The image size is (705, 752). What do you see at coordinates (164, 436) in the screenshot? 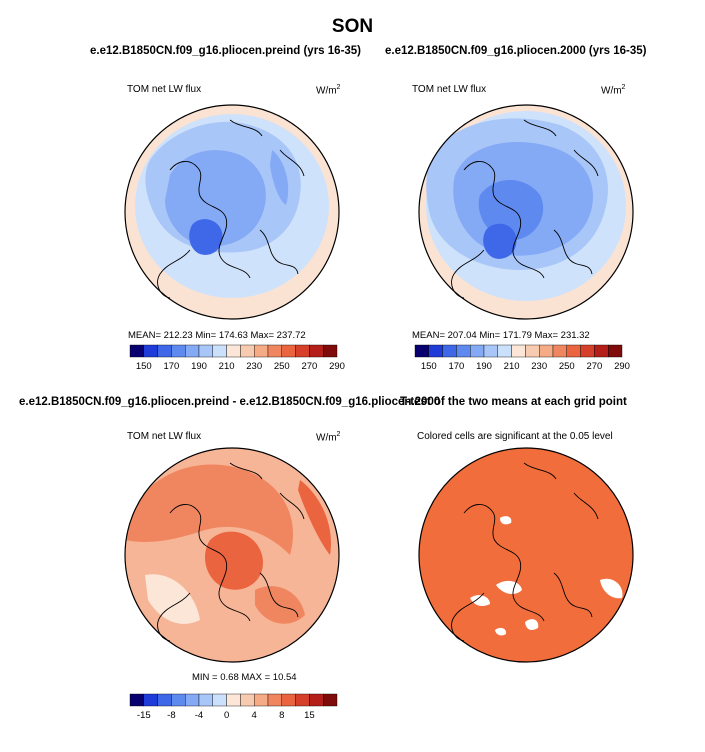
I see `panel3-variable-label: TOM net LW flux` at bounding box center [164, 436].